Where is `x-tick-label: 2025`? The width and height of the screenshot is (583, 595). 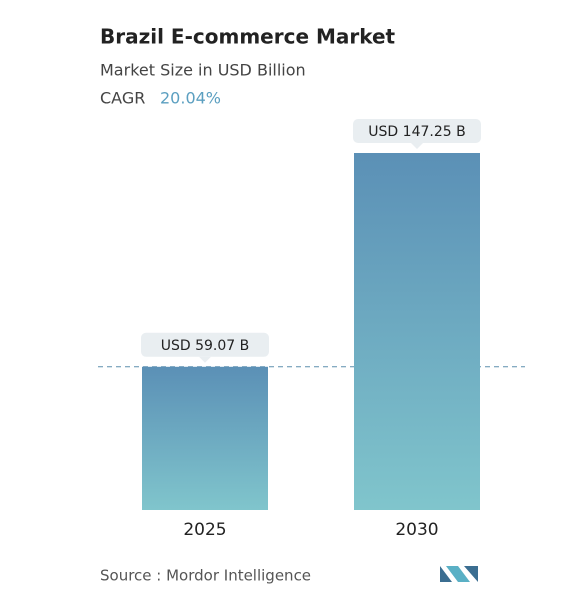 x-tick-label: 2025 is located at coordinates (204, 530).